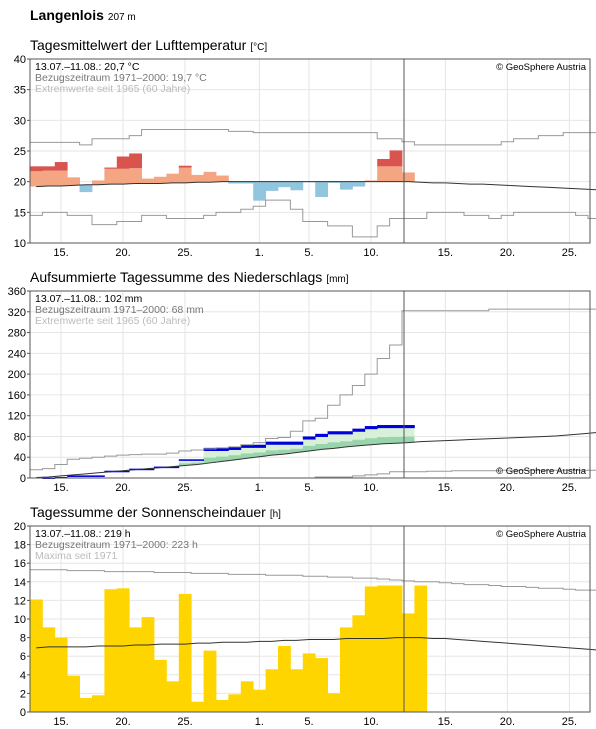 This screenshot has height=729, width=596. I want to click on precipitation-y-tick: 240, so click(17, 354).